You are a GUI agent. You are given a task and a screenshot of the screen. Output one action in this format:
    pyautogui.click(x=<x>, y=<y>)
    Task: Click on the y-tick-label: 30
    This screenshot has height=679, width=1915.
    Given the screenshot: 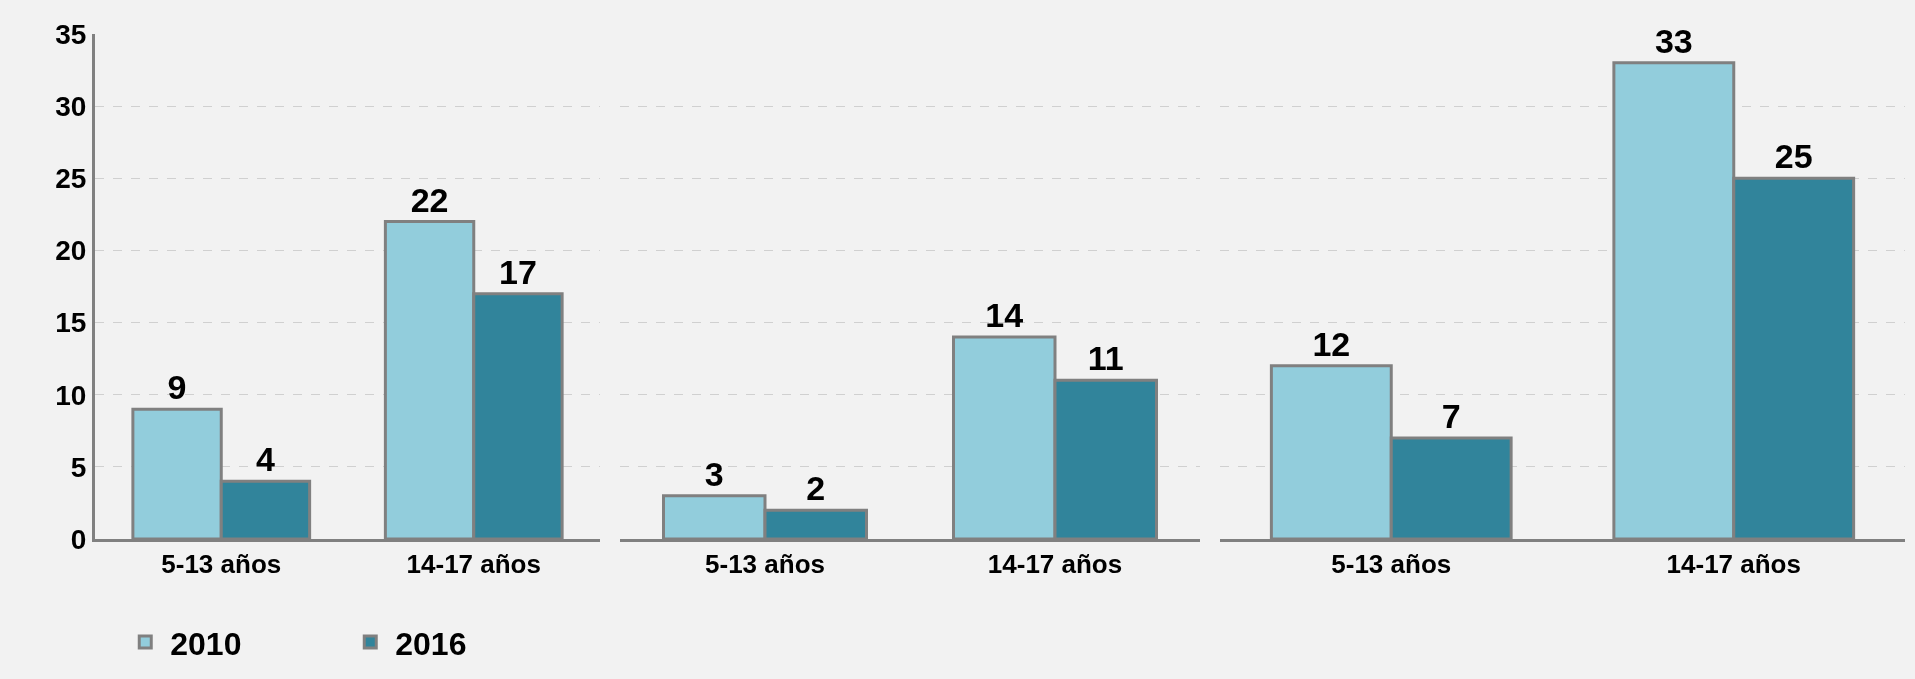 What is the action you would take?
    pyautogui.click(x=71, y=106)
    